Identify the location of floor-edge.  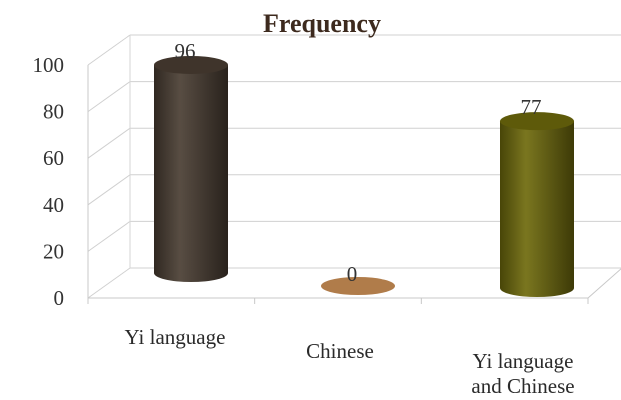
(604, 283).